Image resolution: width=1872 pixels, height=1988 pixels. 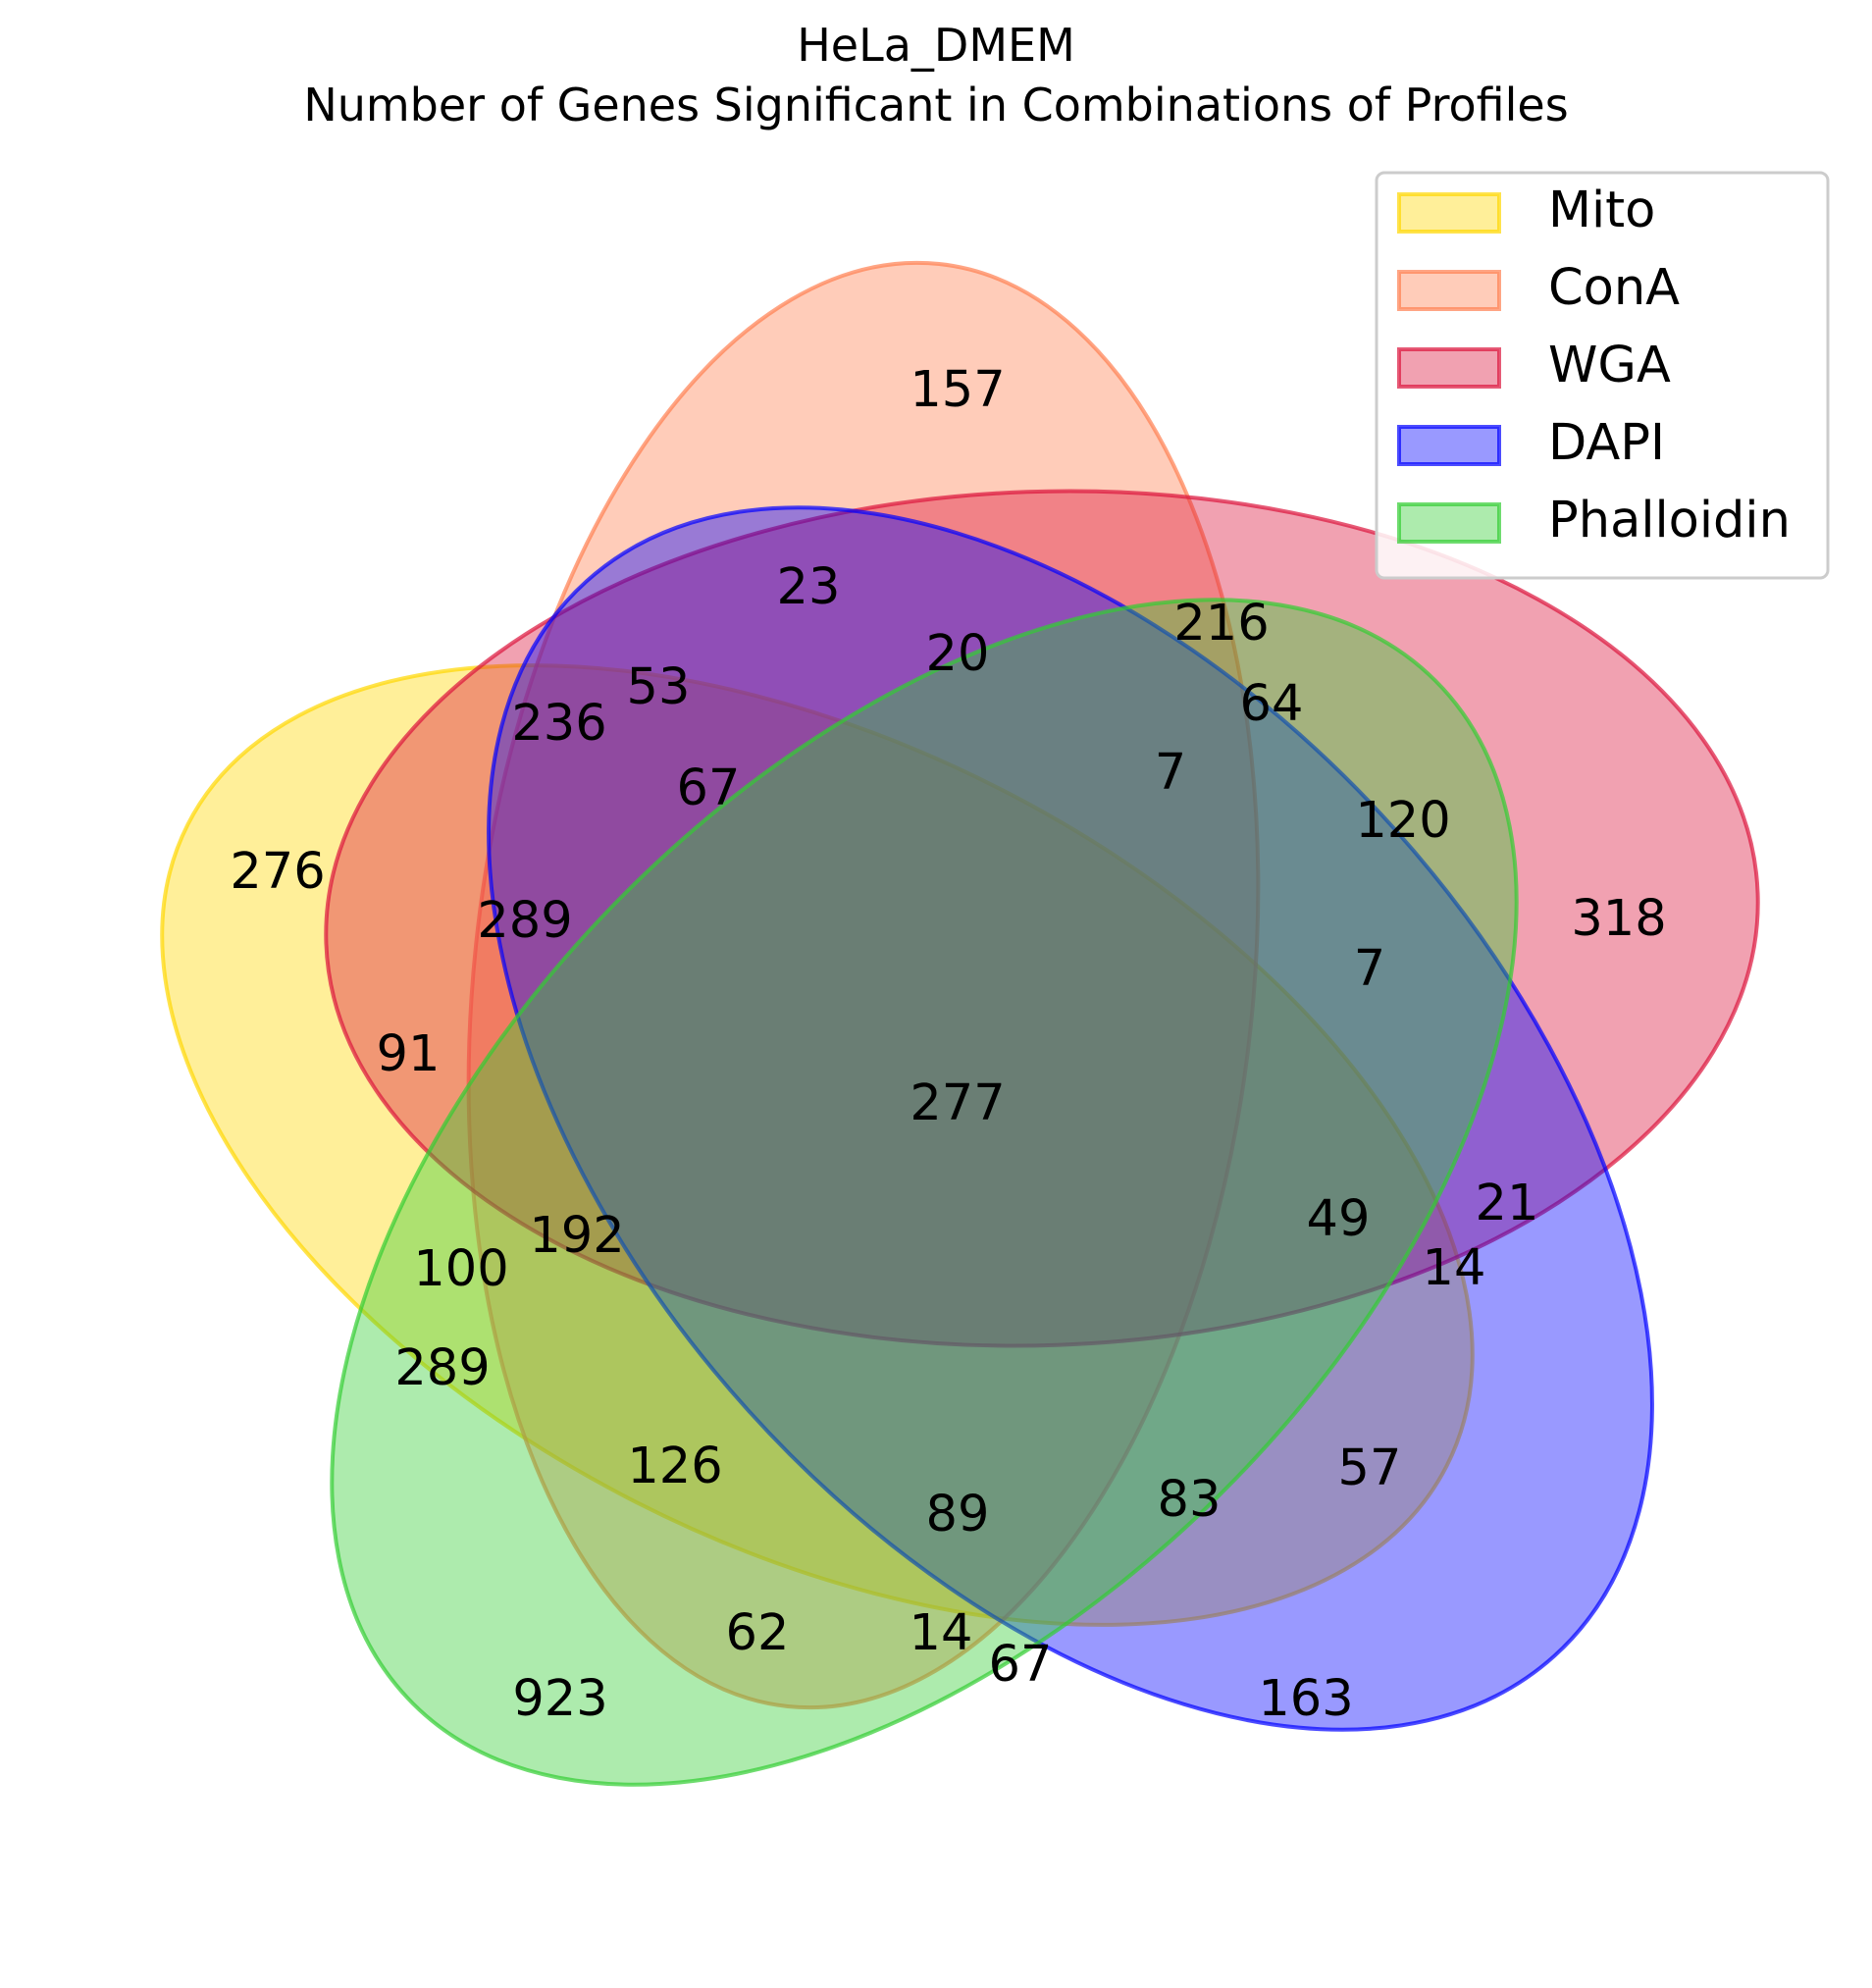 I want to click on region-label-mito-cona-dapi-phalloidin: 89, so click(x=958, y=1514).